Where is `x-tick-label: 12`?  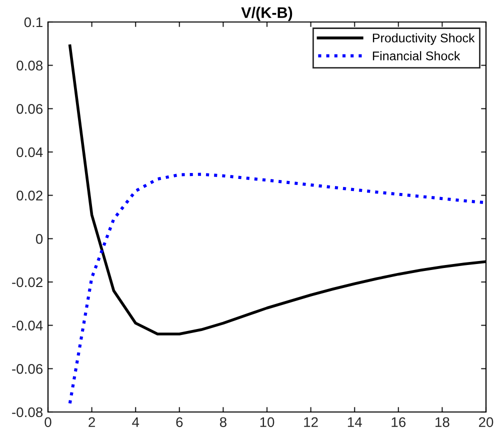 x-tick-label: 12 is located at coordinates (311, 422).